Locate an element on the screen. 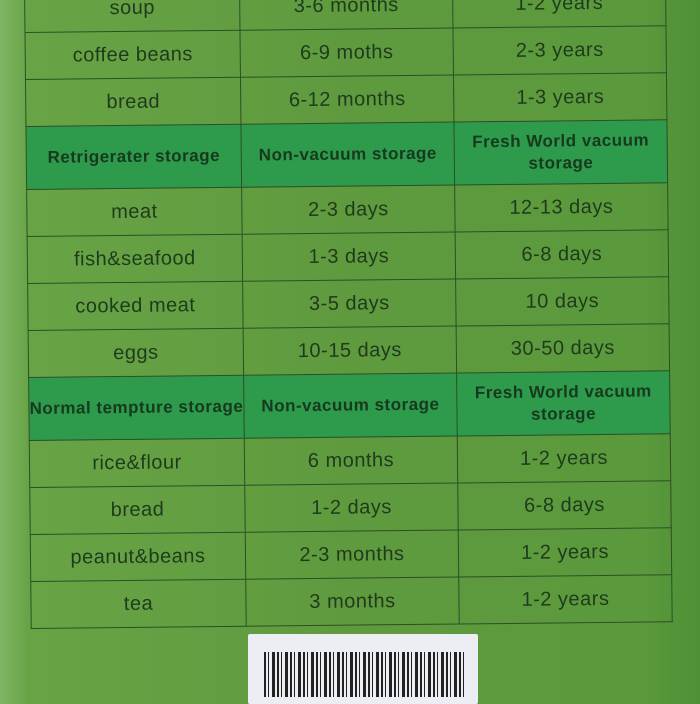 The image size is (700, 704). table-cell: 30-50 days is located at coordinates (563, 348).